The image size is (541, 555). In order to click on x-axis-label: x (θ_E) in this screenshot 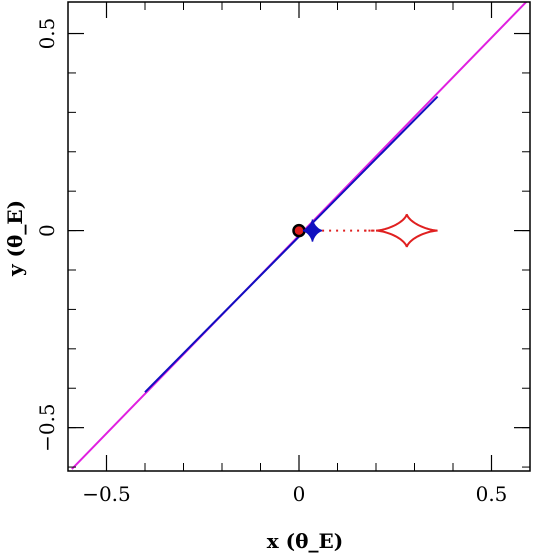, I will do `click(305, 541)`.